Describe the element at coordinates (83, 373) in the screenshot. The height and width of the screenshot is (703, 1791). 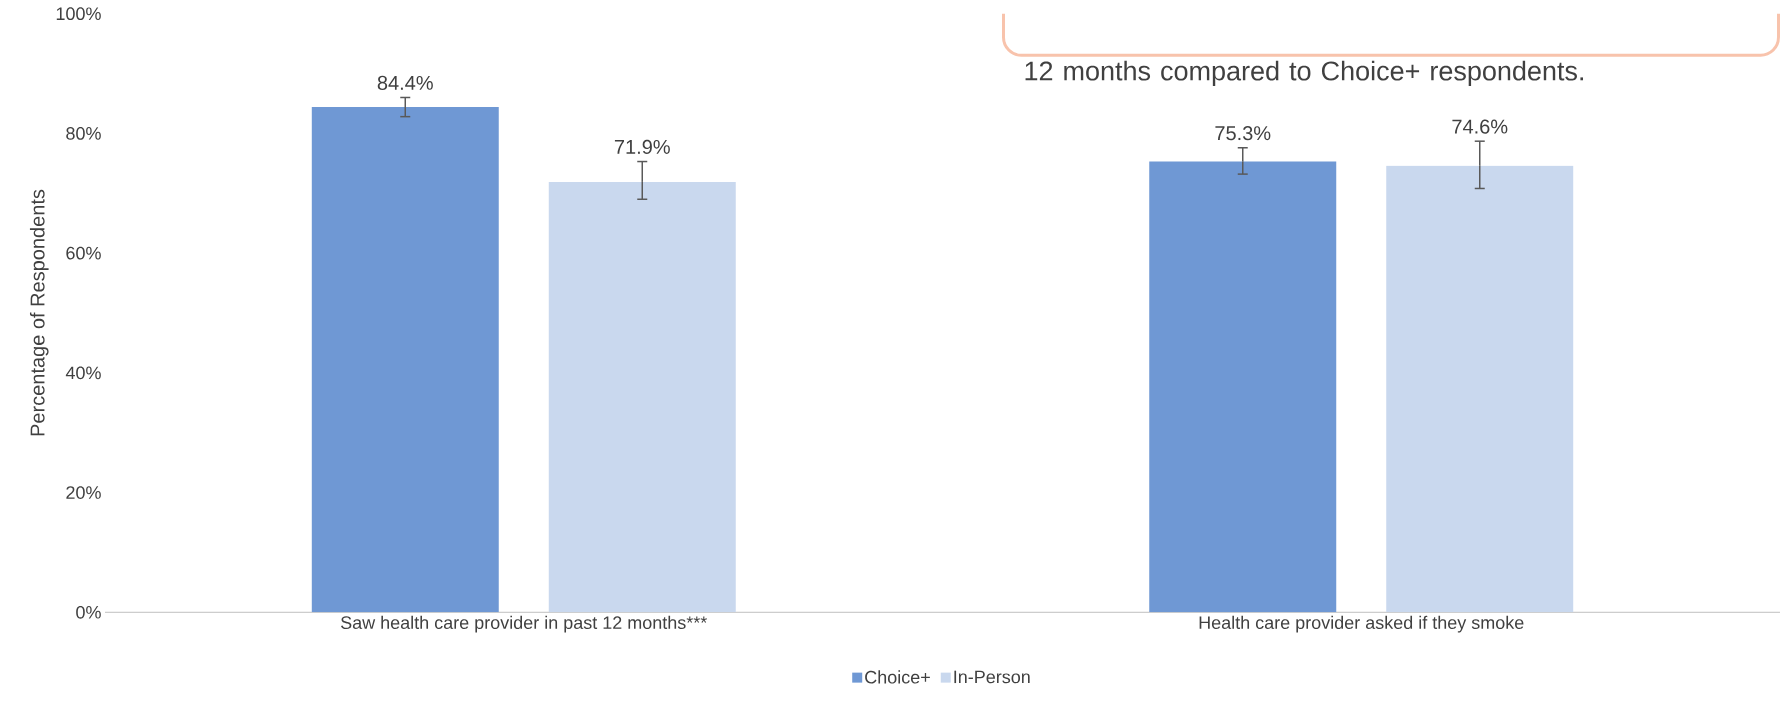
I see `y-tick-label: 40%` at that location.